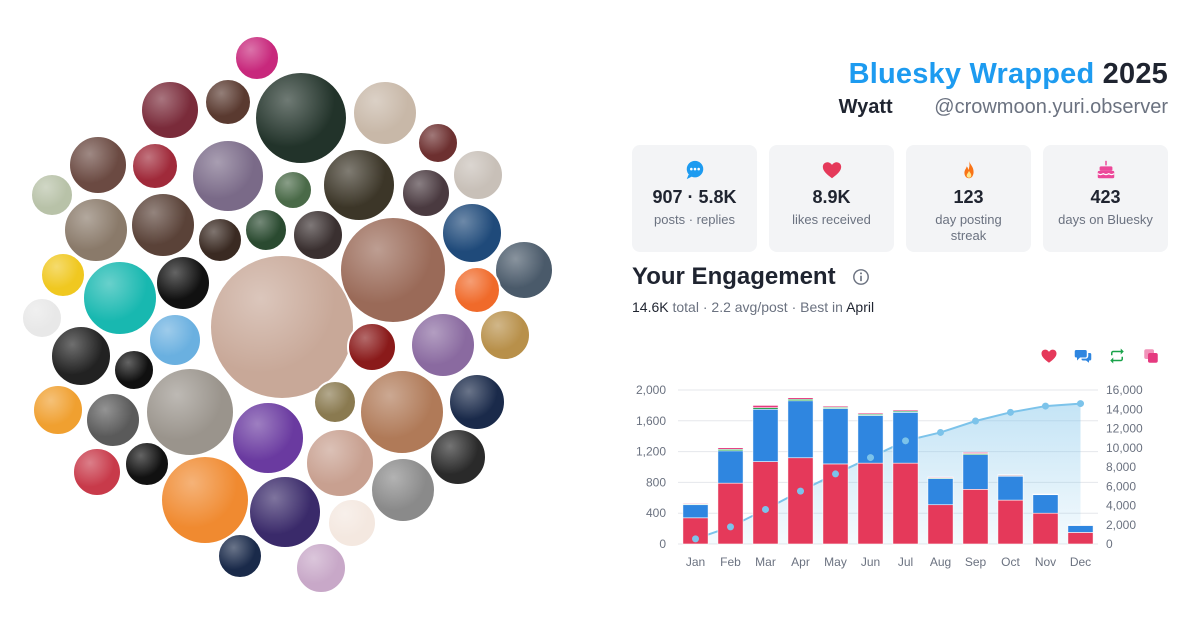 The image size is (1200, 630). What do you see at coordinates (694, 219) in the screenshot?
I see `stat-label: posts · replies` at bounding box center [694, 219].